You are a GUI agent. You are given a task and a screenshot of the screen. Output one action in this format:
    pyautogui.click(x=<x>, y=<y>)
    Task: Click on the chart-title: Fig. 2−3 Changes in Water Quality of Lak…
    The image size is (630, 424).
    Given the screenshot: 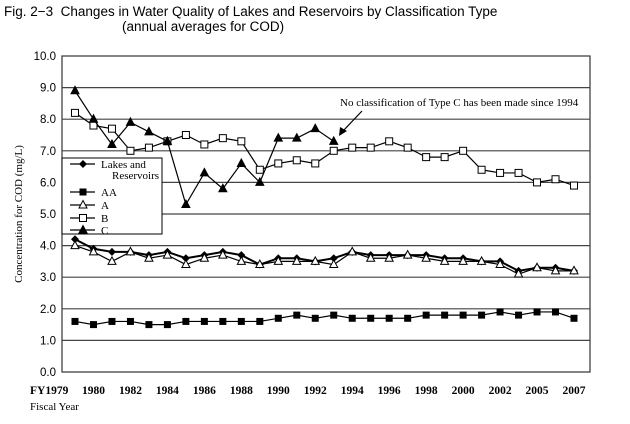 What is the action you would take?
    pyautogui.click(x=251, y=11)
    